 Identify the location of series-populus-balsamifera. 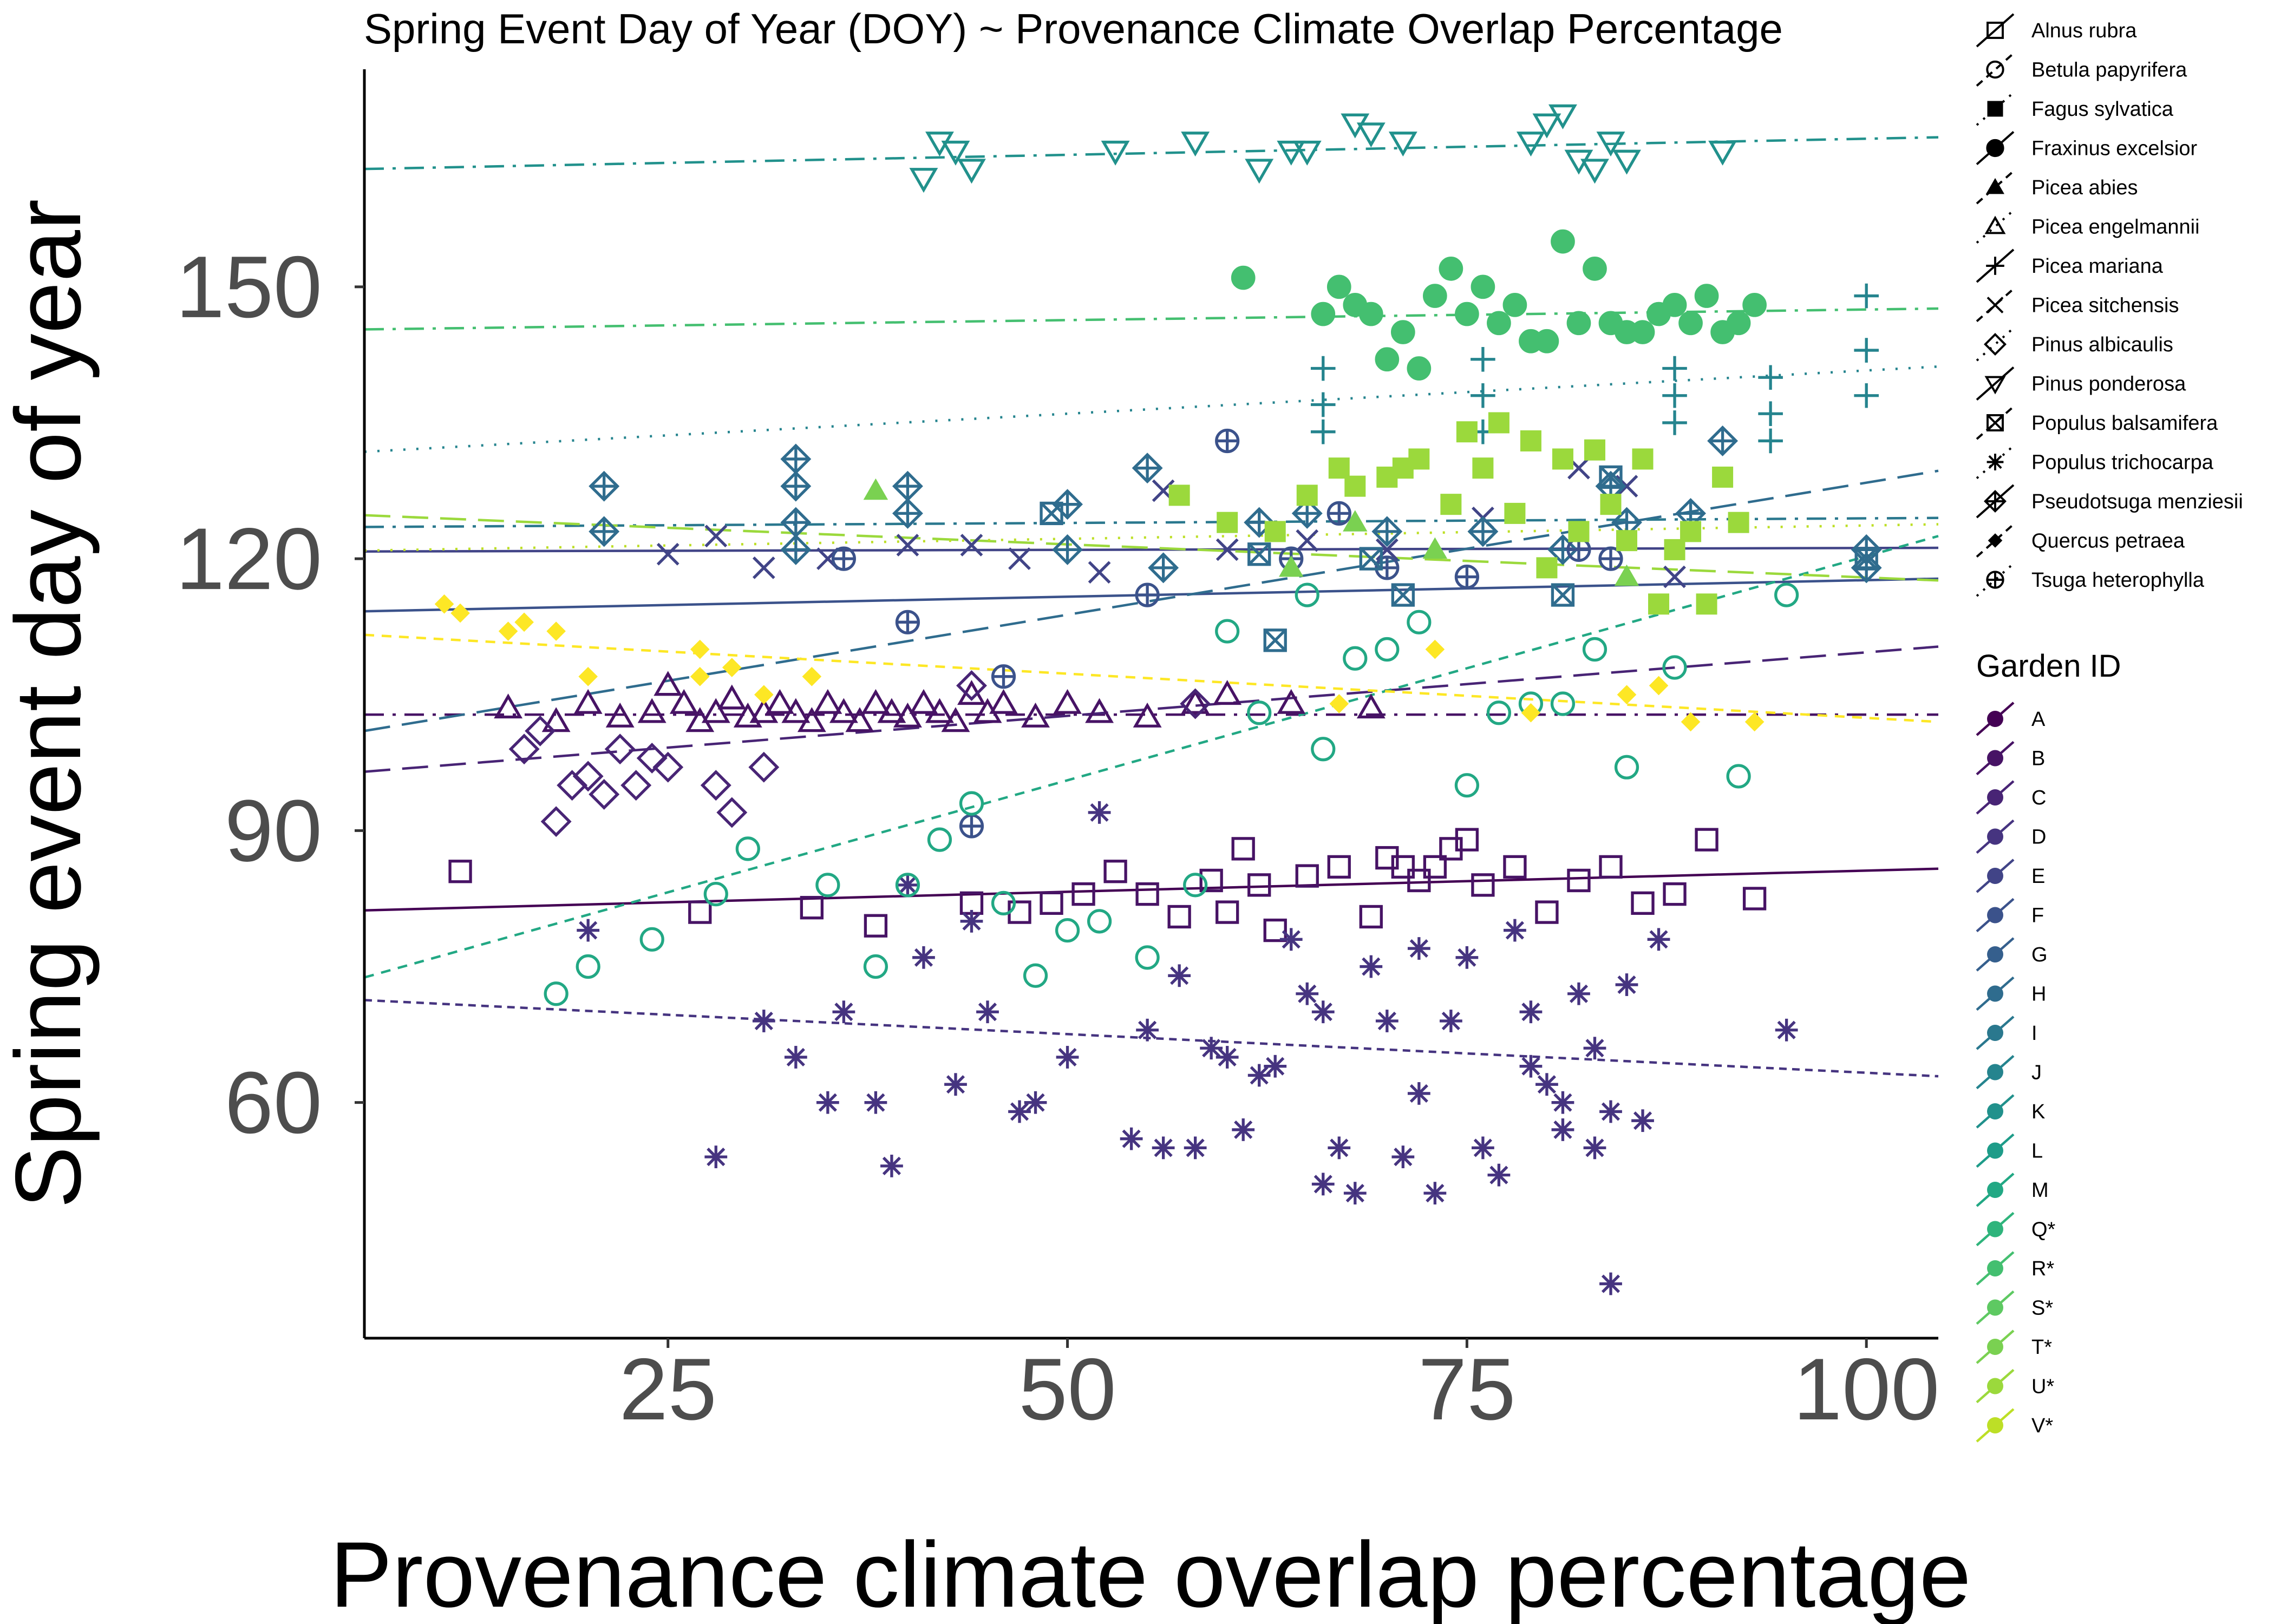
(1459, 558).